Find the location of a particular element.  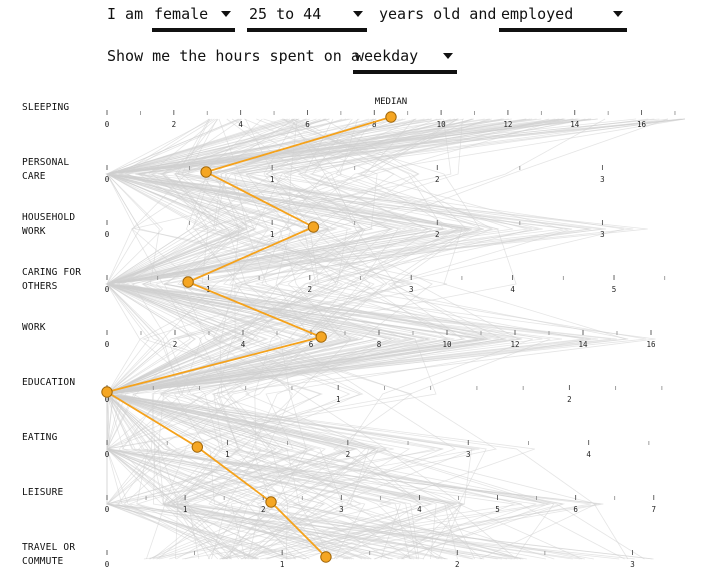

age-select: 25 to 44 is located at coordinates (307, 18).